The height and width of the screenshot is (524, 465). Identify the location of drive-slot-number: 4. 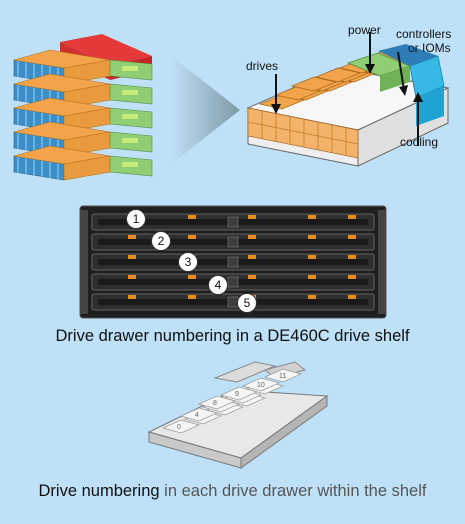
(197, 415).